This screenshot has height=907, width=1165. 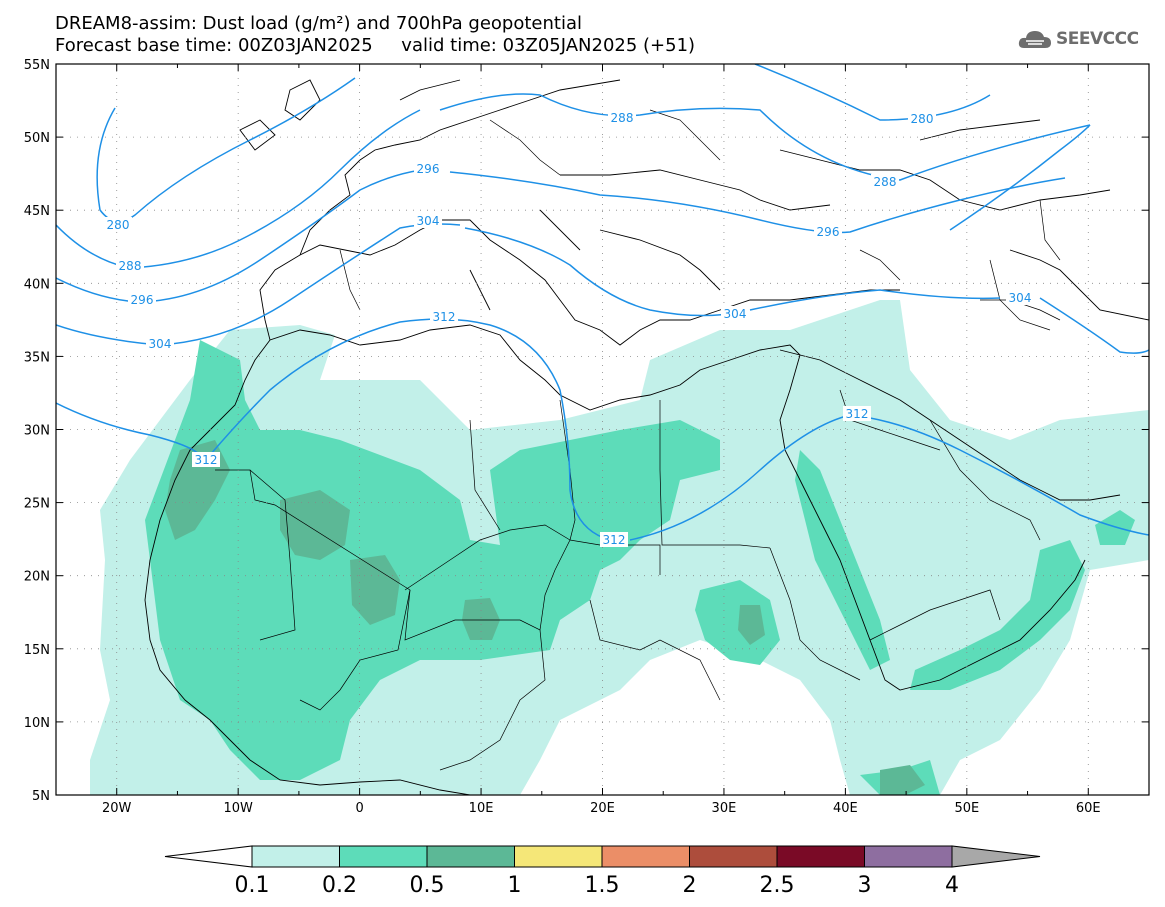 I want to click on latitude-labels: 55N 50N 45N 40N 35N 30N 25N 20N 15N 10N 5N, so click(x=37, y=431).